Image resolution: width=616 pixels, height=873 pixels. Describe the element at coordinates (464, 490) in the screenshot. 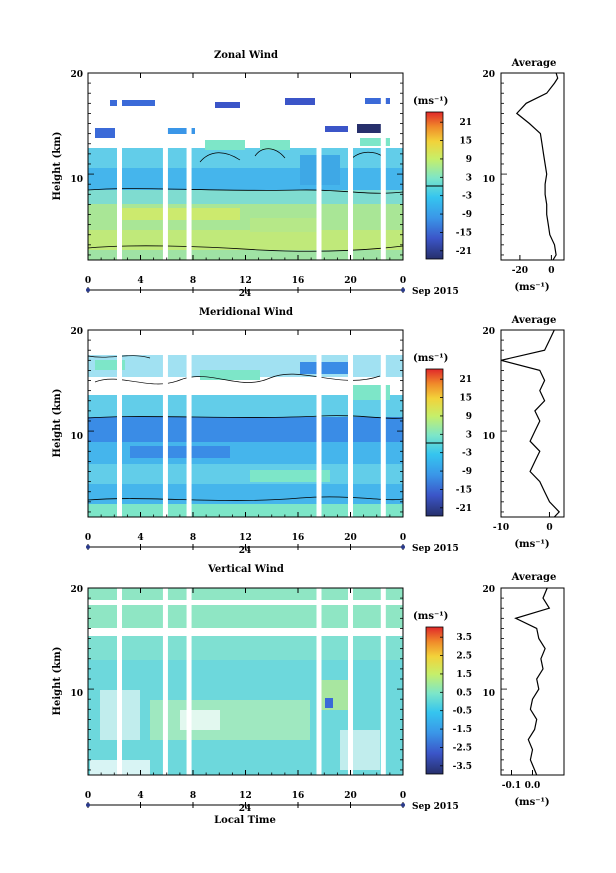

I see `meridional-cb-label-6: -15` at that location.